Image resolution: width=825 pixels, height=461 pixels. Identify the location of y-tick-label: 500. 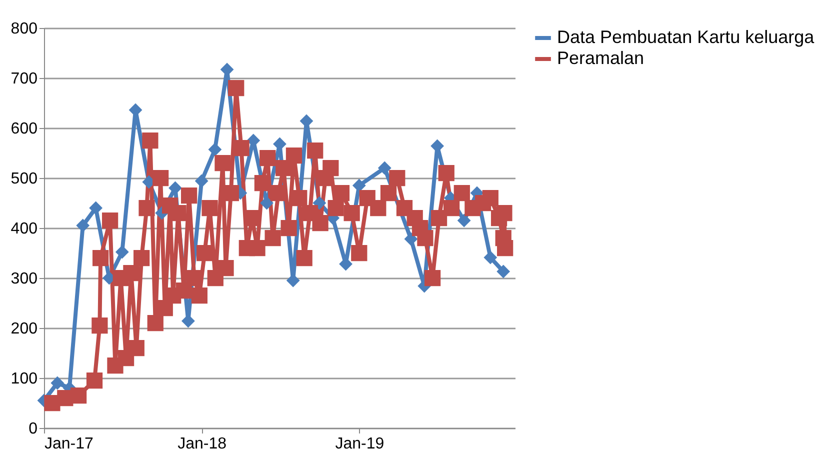
(24, 179).